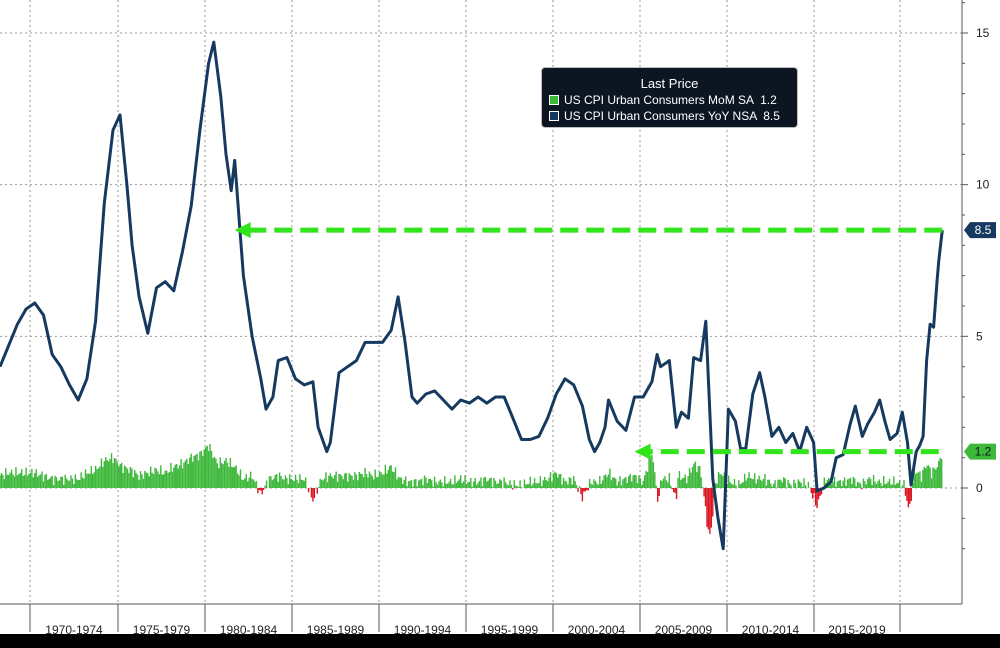 This screenshot has height=648, width=1000. Describe the element at coordinates (659, 100) in the screenshot. I see `legend-label-mom: US CPI Urban Consumers MoM SA` at that location.